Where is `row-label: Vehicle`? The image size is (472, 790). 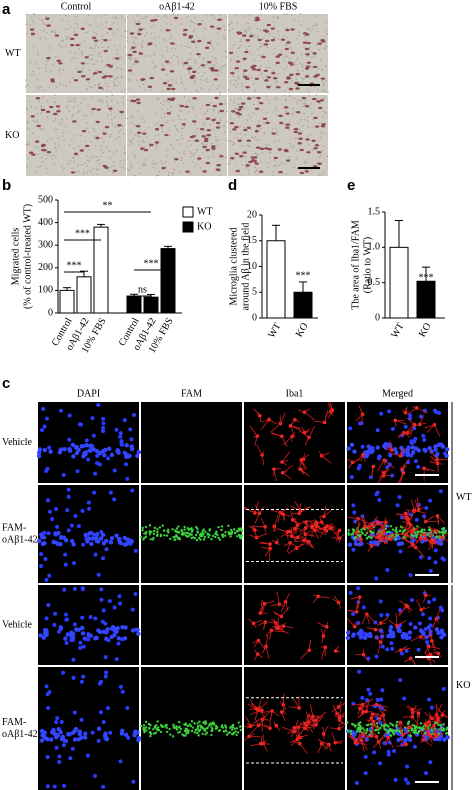
row-label: Vehicle is located at coordinates (17, 442).